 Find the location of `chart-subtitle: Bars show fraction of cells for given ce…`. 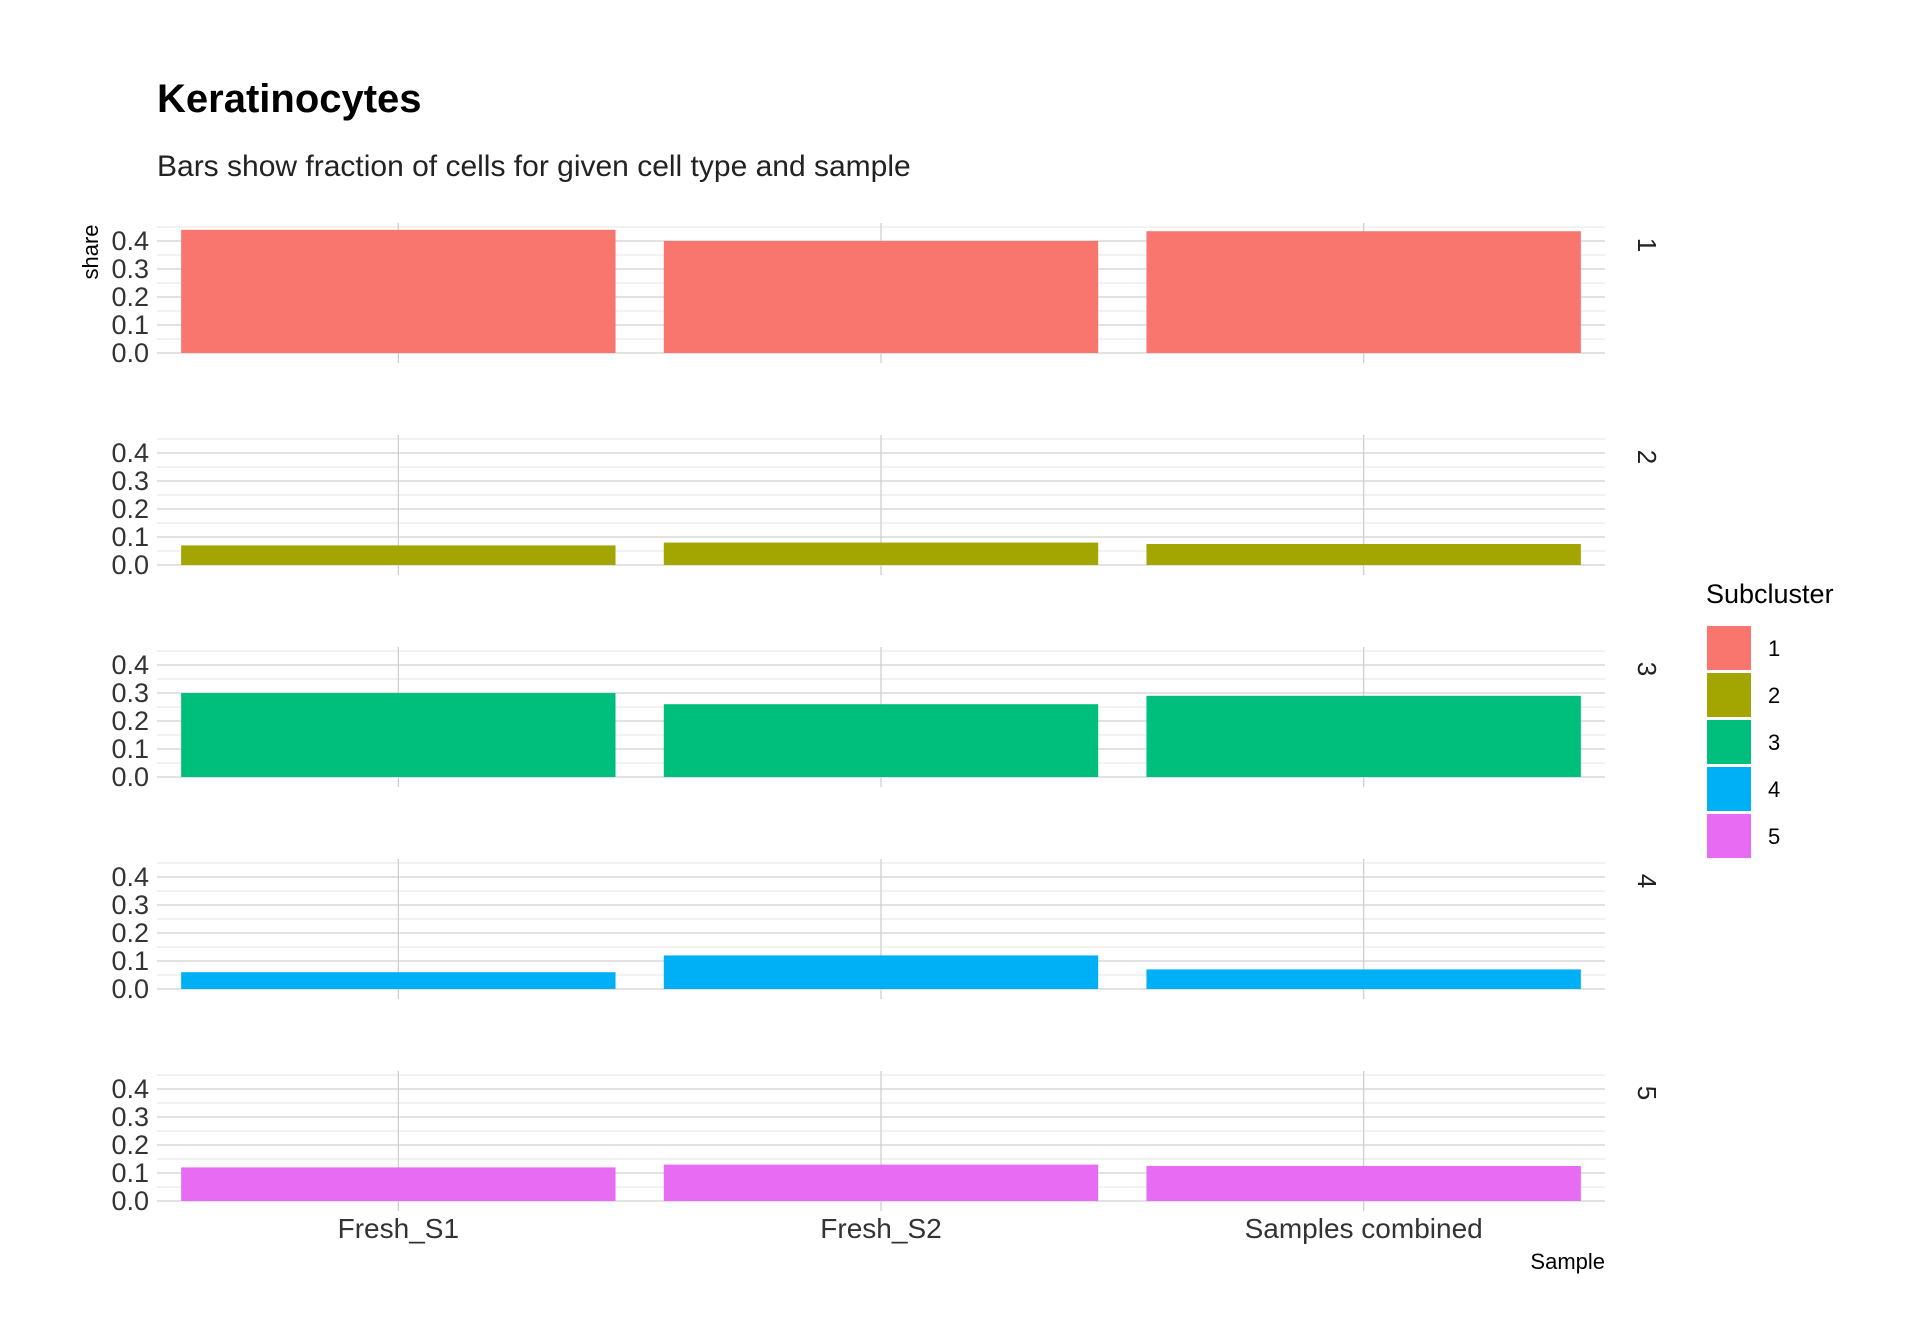

chart-subtitle: Bars show fraction of cells for given ce… is located at coordinates (534, 166).